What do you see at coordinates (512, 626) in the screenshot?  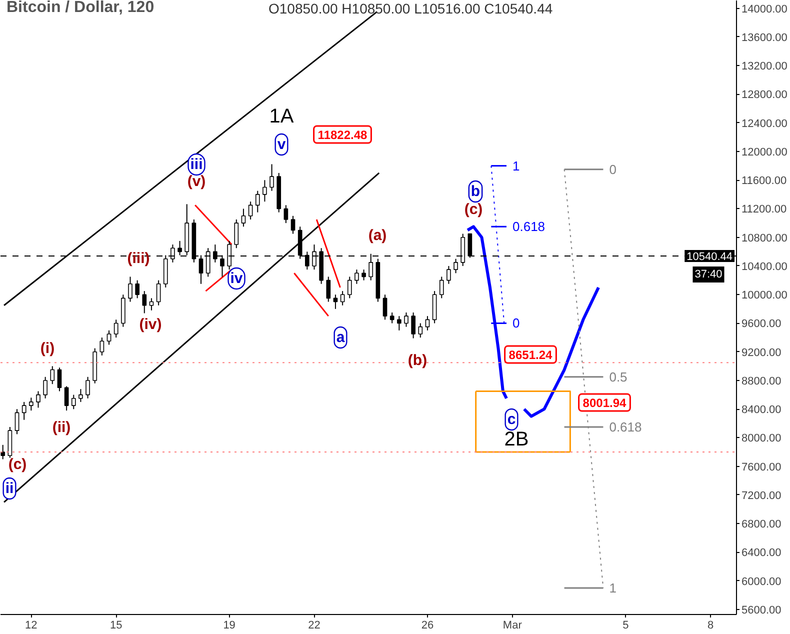 I see `x-tick-label: Mar` at bounding box center [512, 626].